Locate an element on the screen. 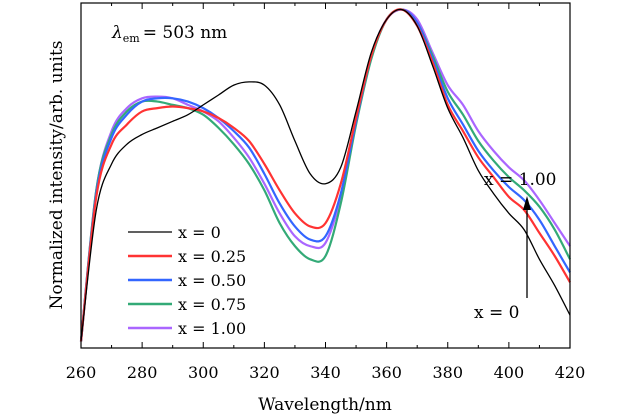 The width and height of the screenshot is (630, 418). x-tick-label-400: 400 is located at coordinates (509, 372).